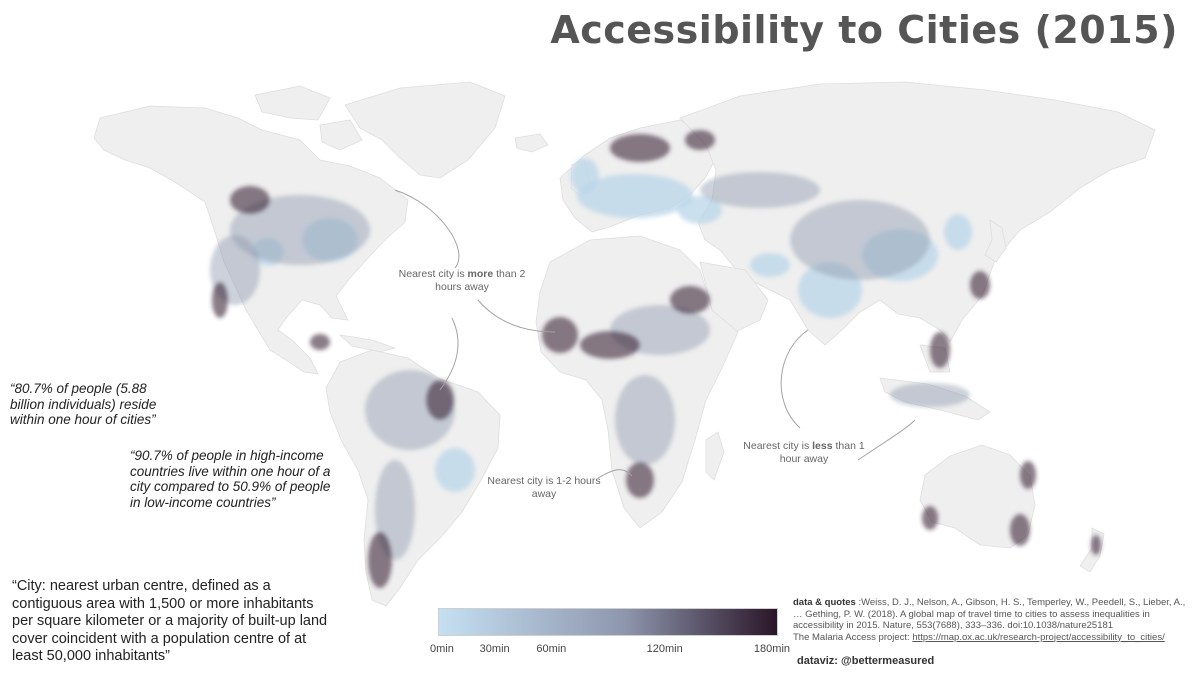 The width and height of the screenshot is (1200, 675). I want to click on legend-tick: 120min, so click(664, 649).